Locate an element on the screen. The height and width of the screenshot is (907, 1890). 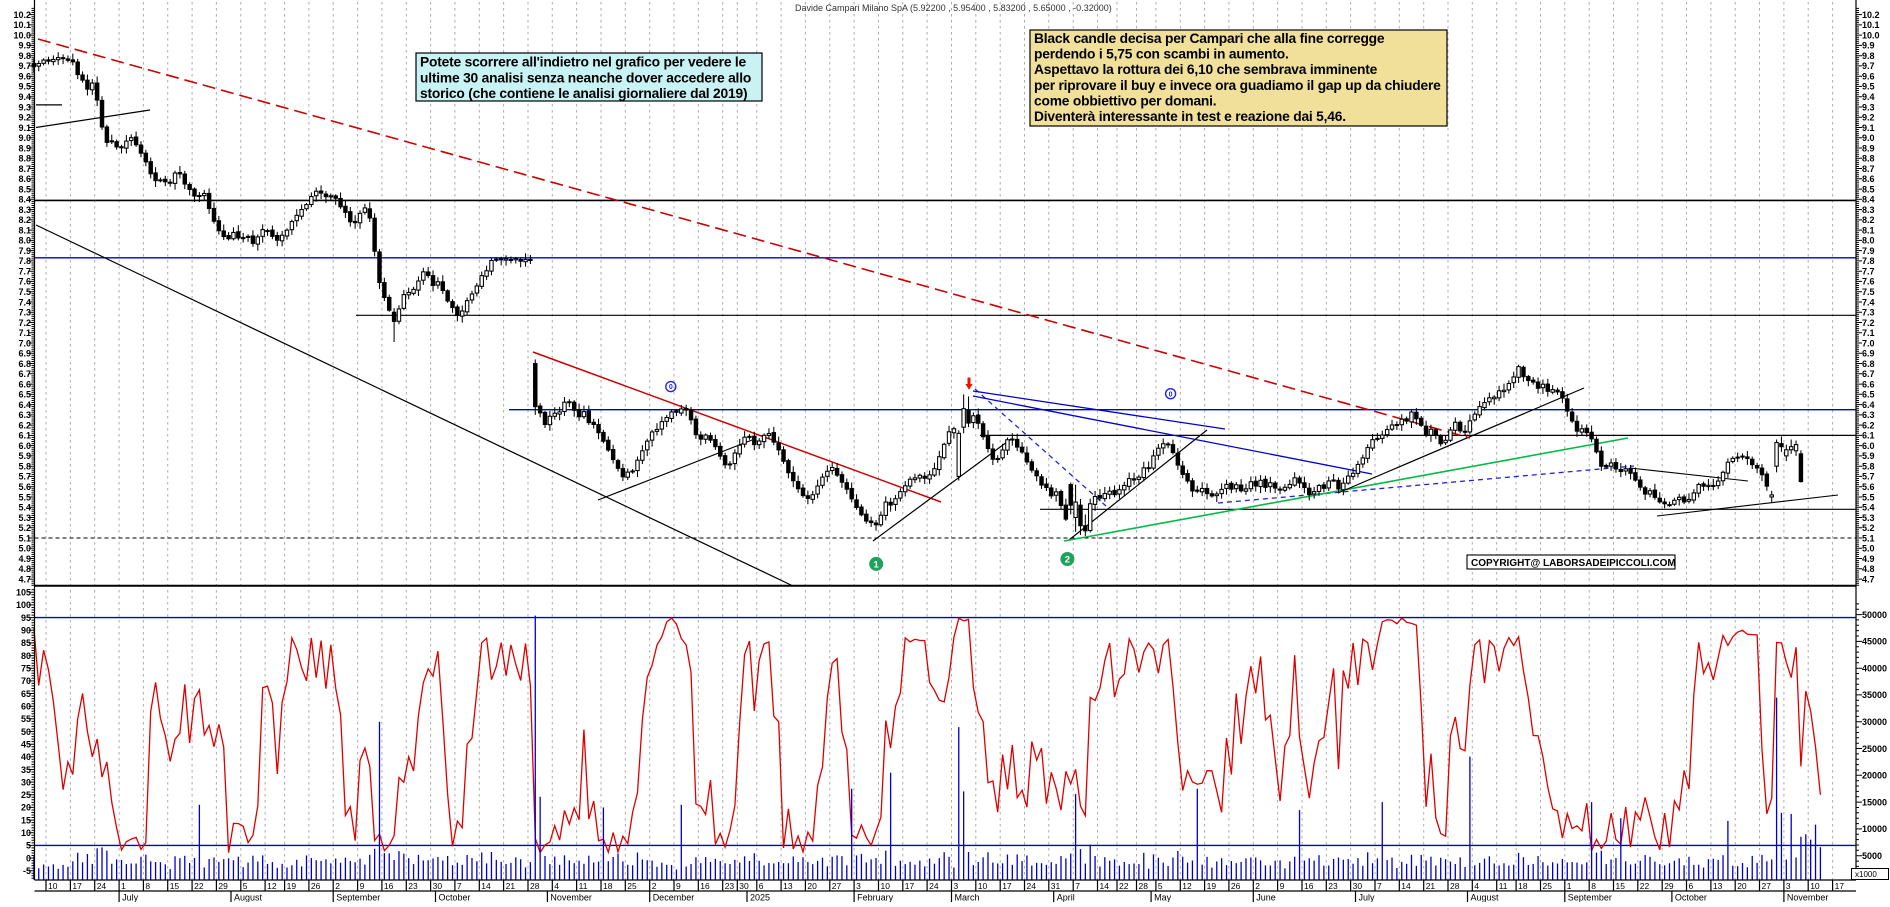
svg-text: 26 is located at coordinates (316, 886).